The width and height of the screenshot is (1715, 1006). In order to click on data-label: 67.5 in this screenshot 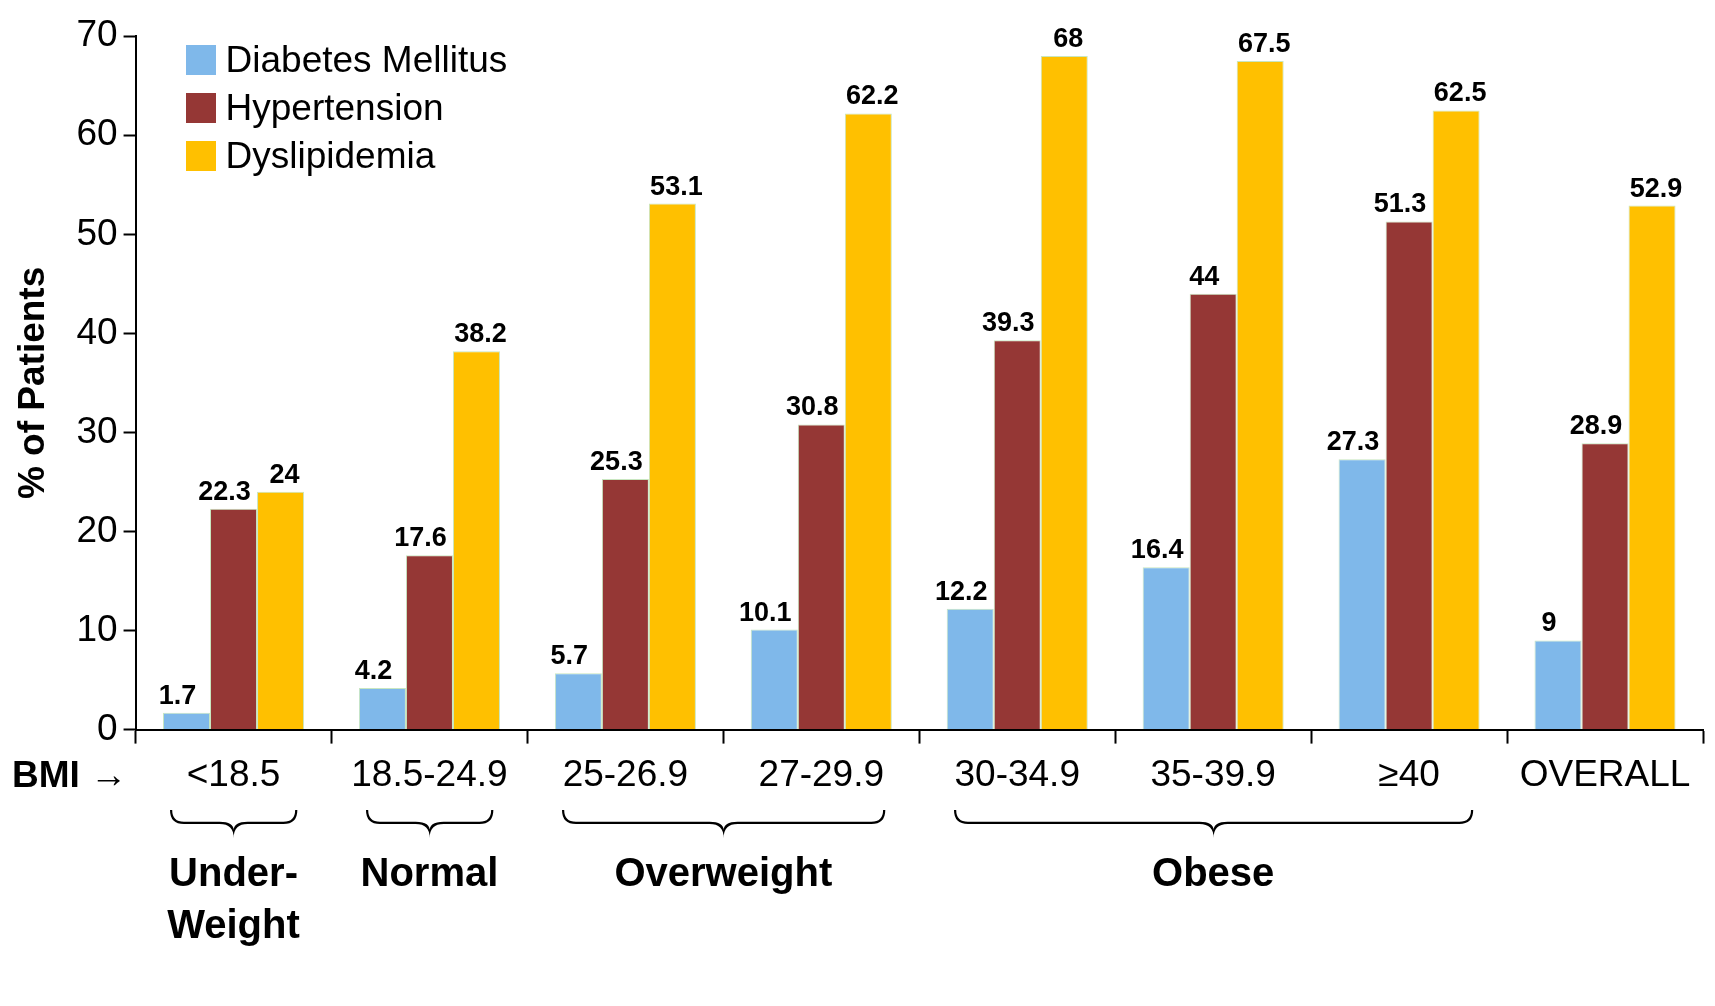, I will do `click(1264, 42)`.